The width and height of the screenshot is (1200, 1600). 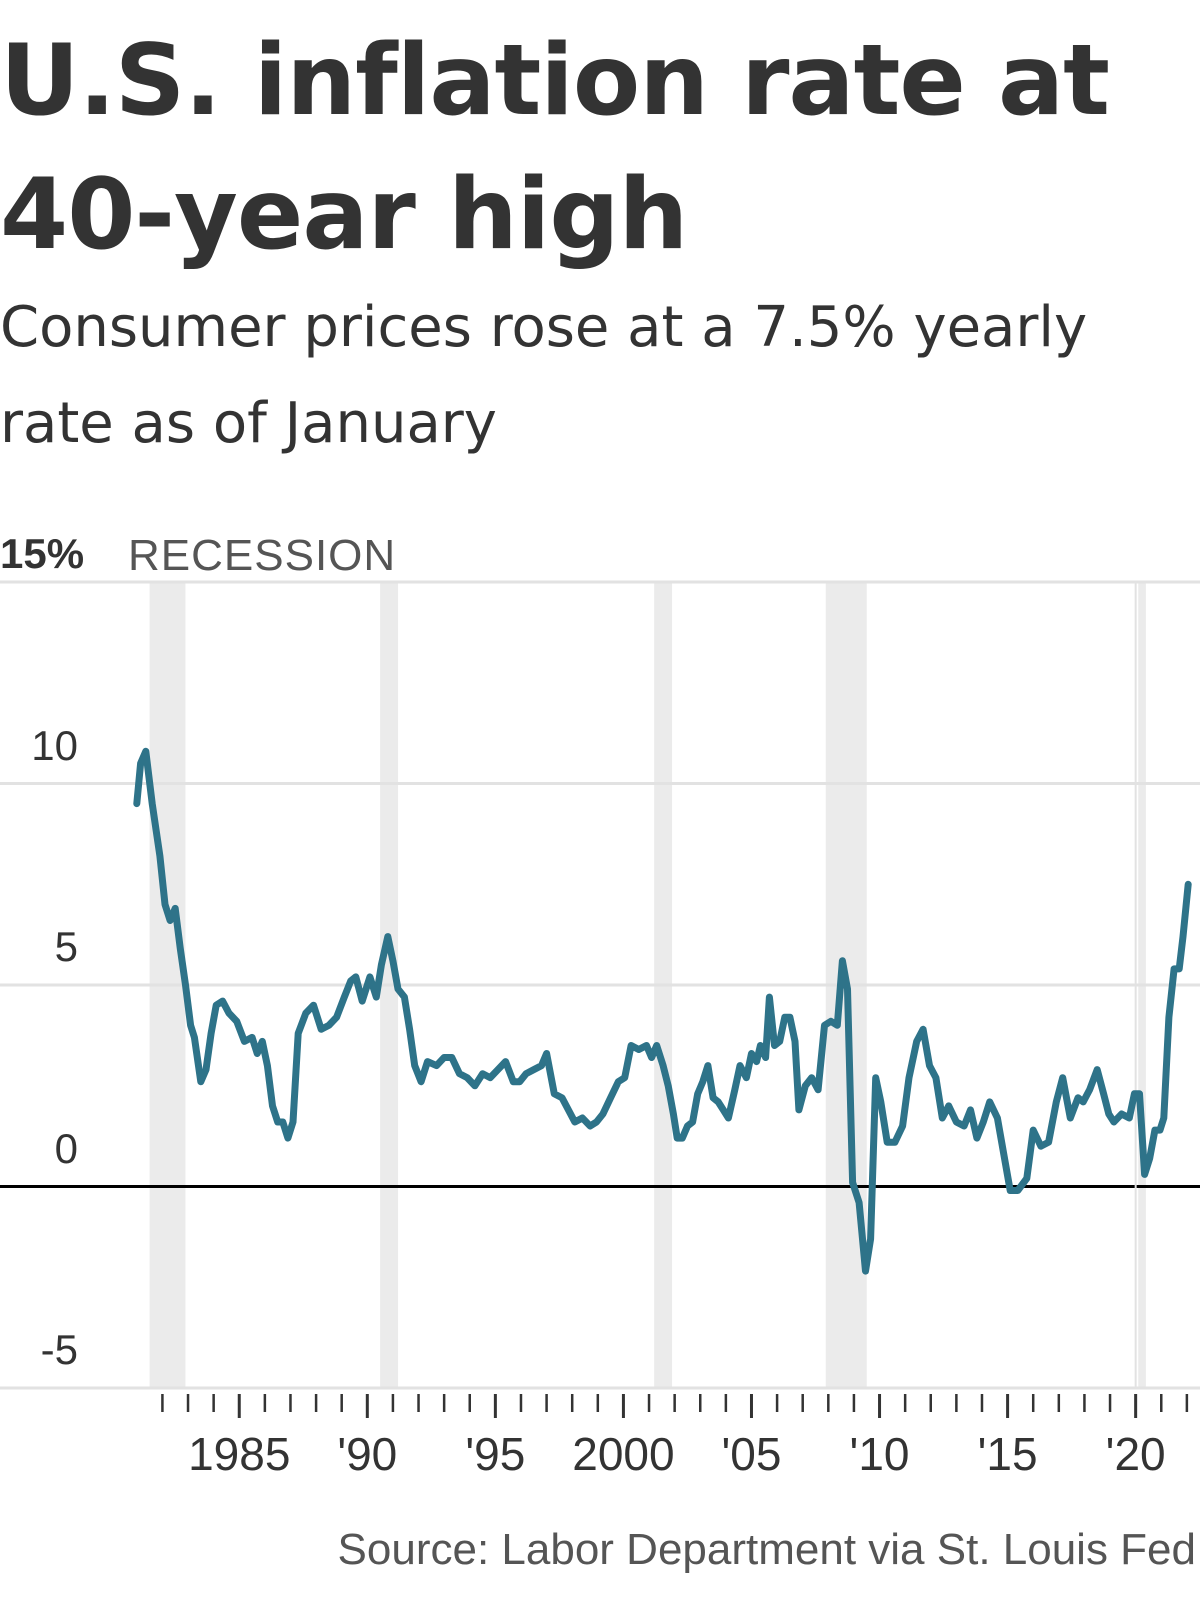 What do you see at coordinates (54, 745) in the screenshot?
I see `y-tick-label: 10` at bounding box center [54, 745].